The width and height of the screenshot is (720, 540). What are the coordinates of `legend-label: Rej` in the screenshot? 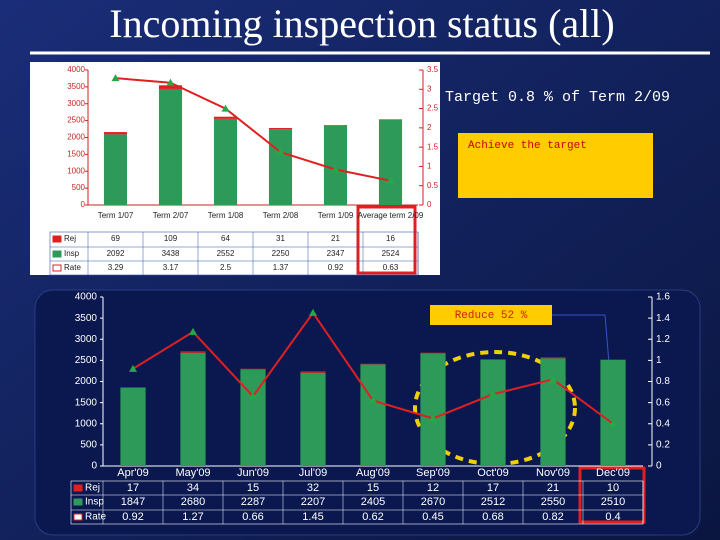 It's located at (92, 488).